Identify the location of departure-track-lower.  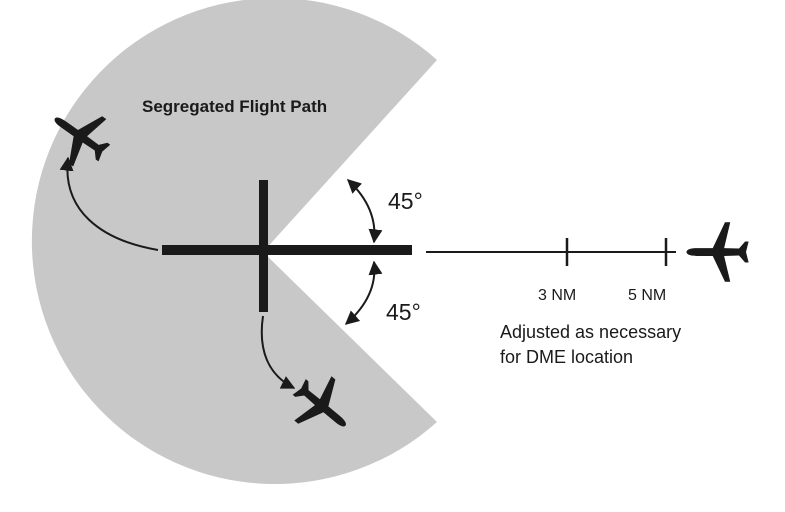
(278, 352).